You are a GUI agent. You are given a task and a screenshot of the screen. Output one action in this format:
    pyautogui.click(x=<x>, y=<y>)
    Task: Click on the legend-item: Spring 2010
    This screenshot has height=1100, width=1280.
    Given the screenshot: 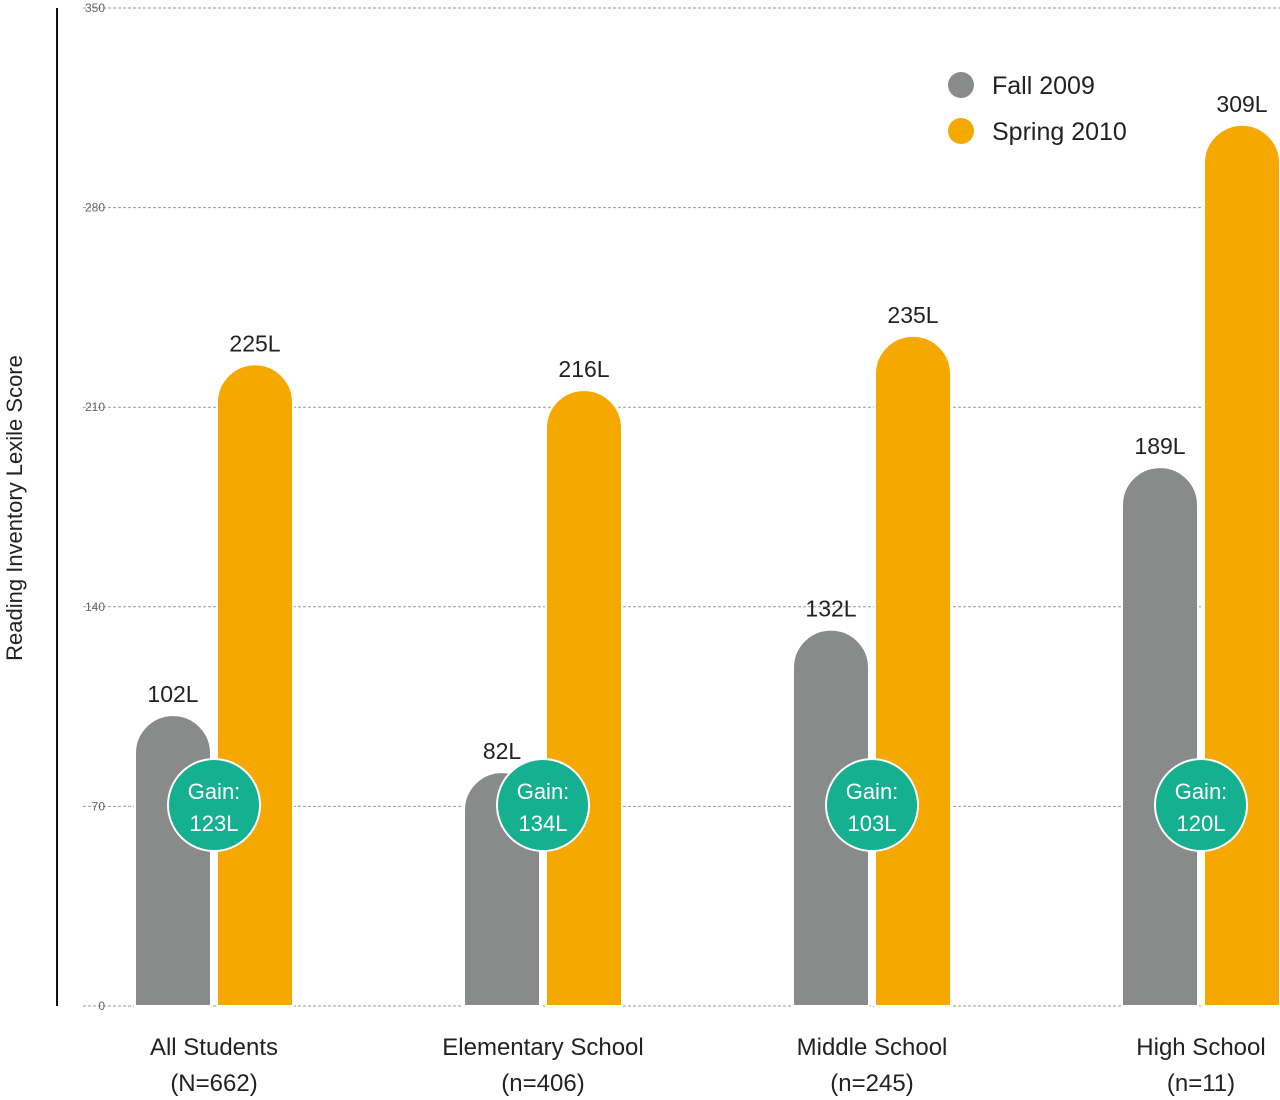 What is the action you would take?
    pyautogui.click(x=1037, y=132)
    